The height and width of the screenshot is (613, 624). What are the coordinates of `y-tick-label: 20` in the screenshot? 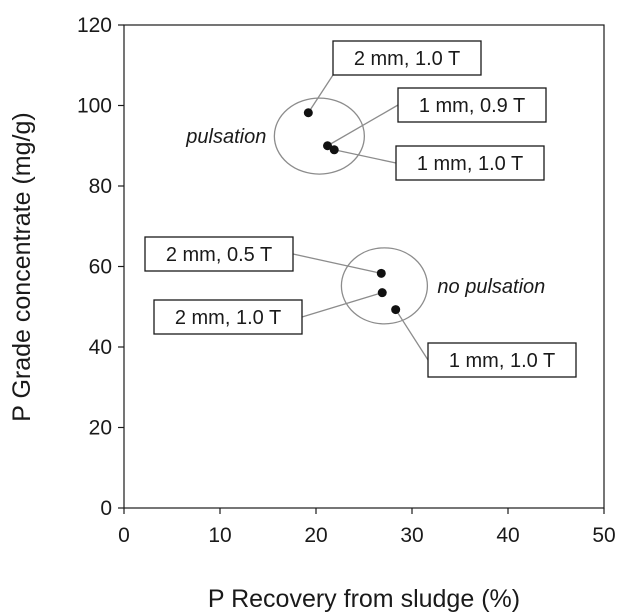 It's located at (100, 428).